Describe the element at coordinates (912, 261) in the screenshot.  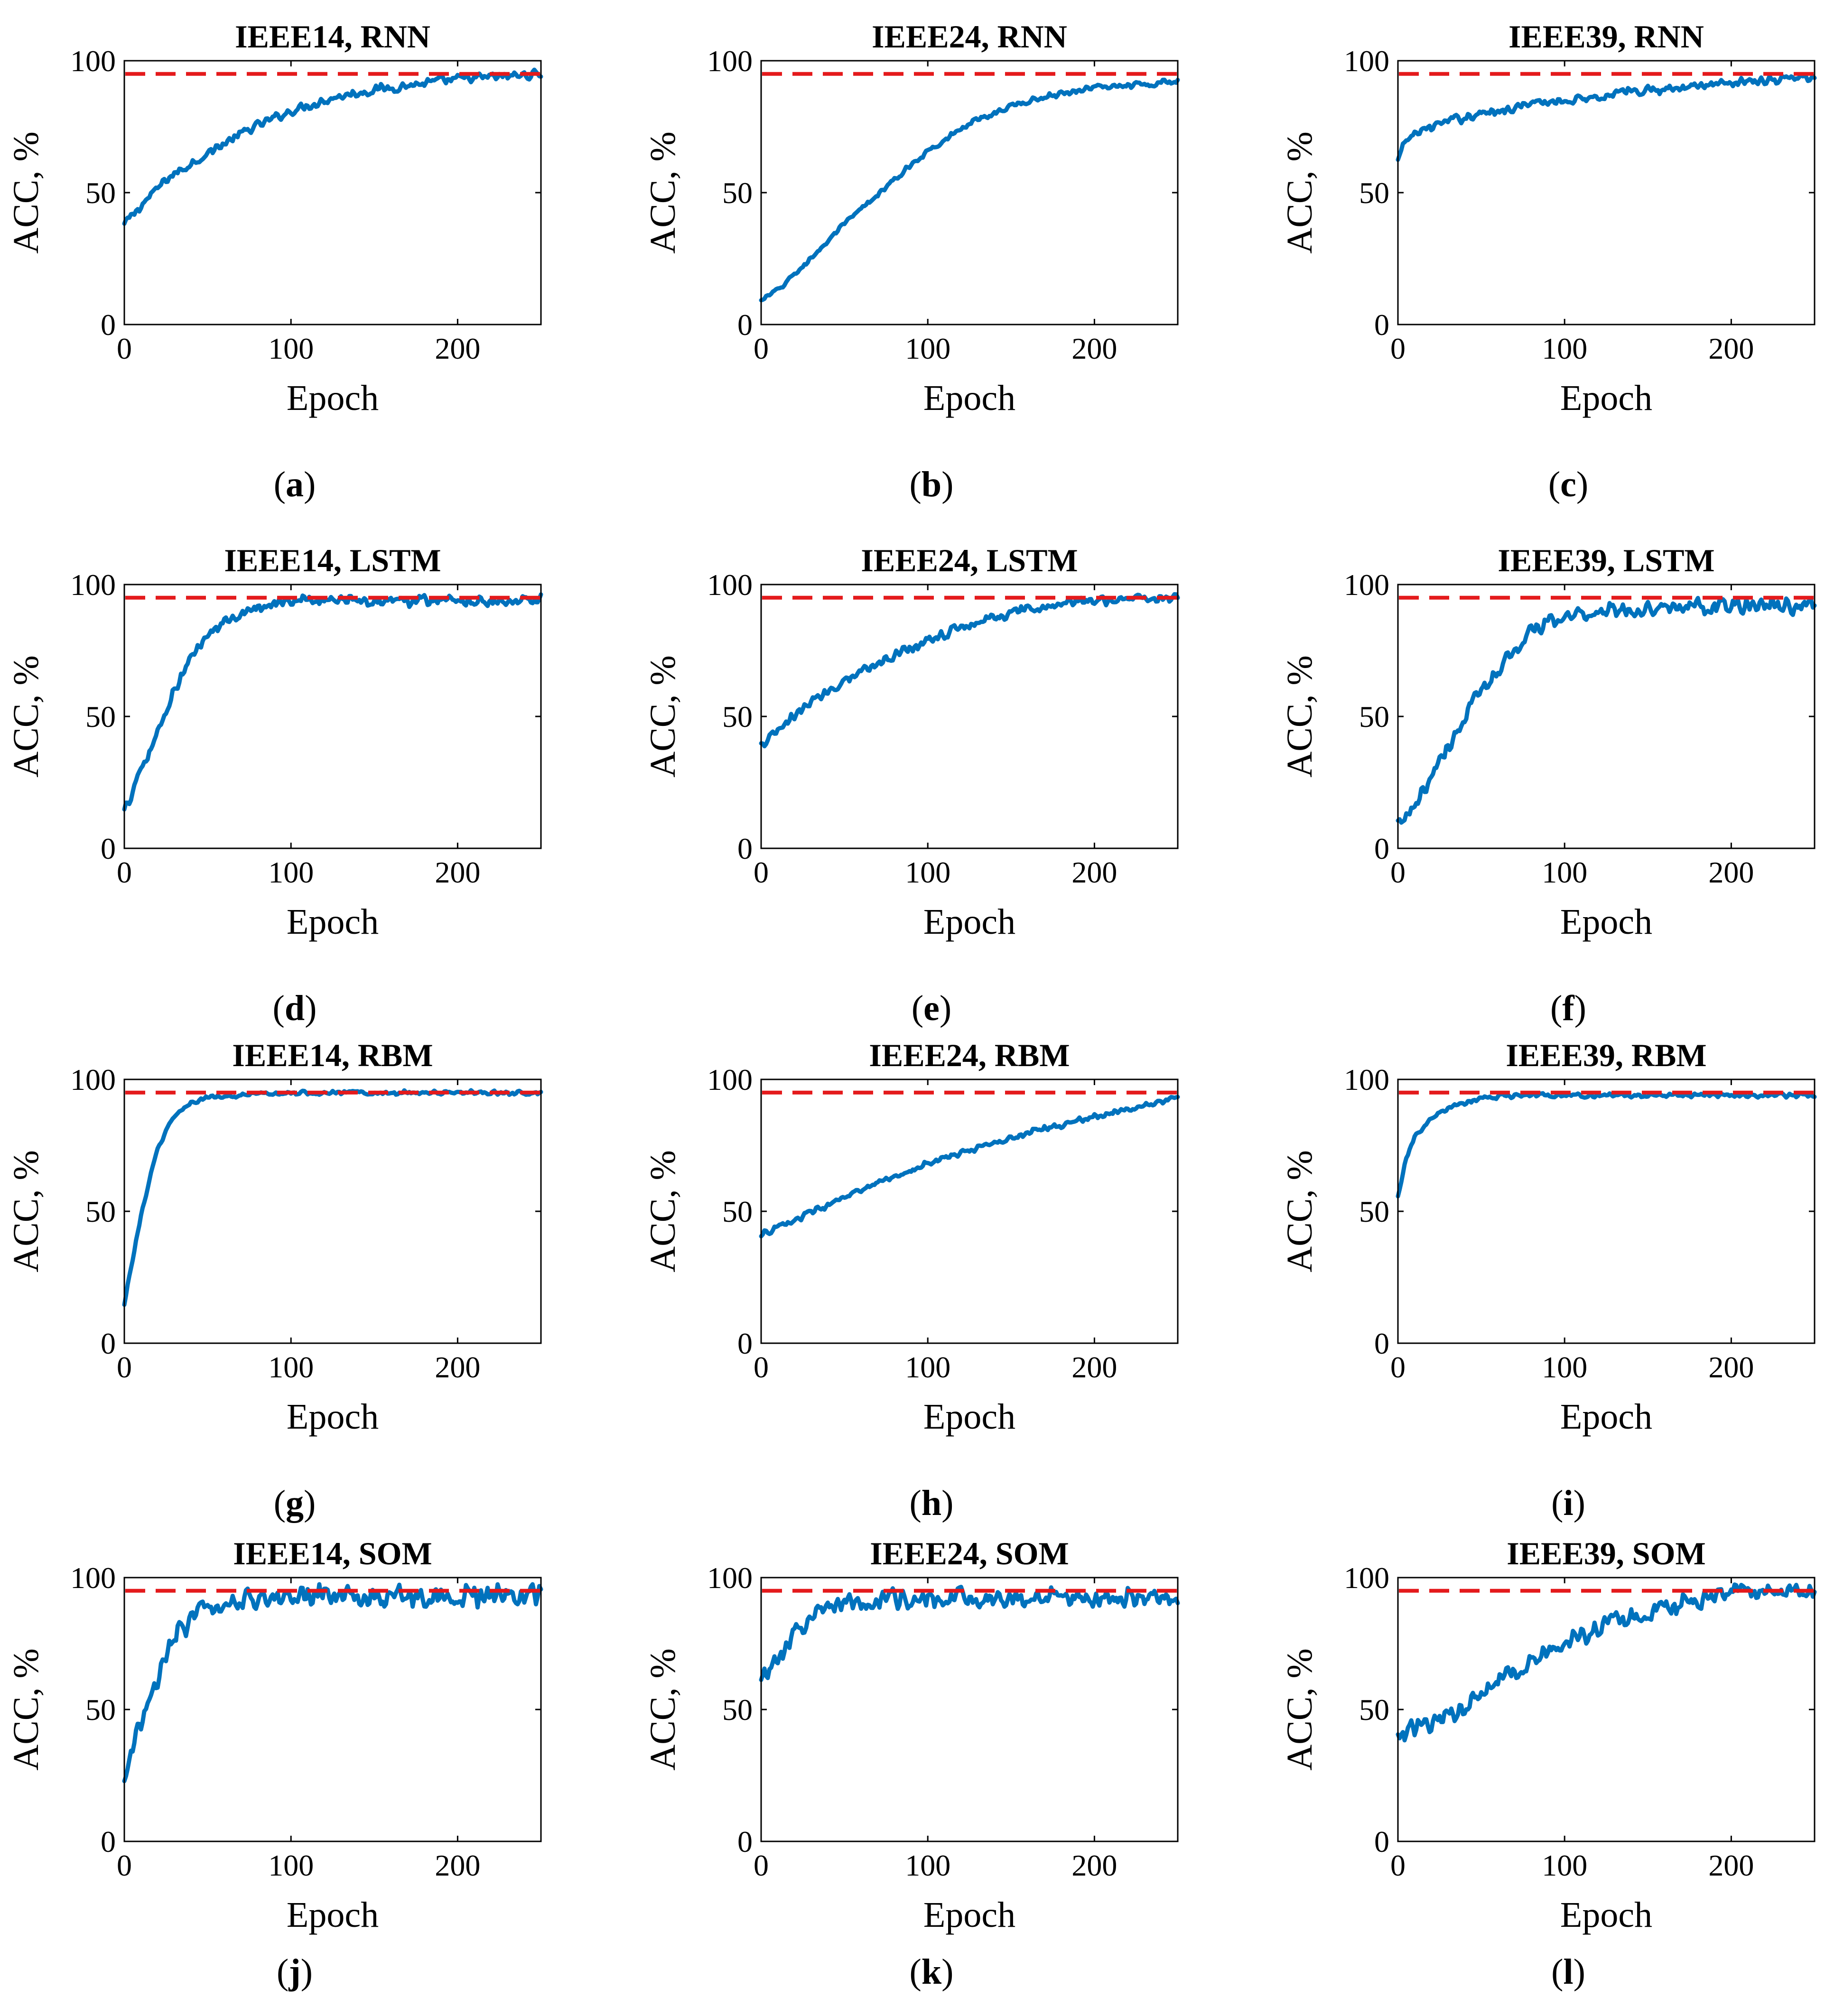
I see `chart-panel-b: IEEE24, RNN 0 100 200 0 50 100 Epoch ACC, % (b)` at that location.